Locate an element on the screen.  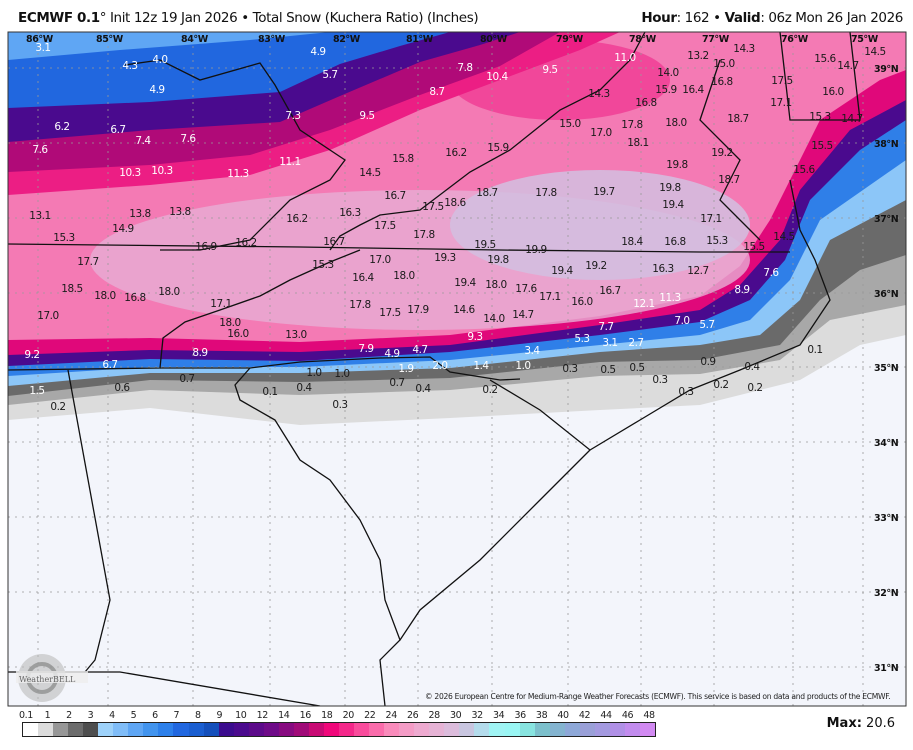
snow-value-label: 18.7 is located at coordinates (737, 119).